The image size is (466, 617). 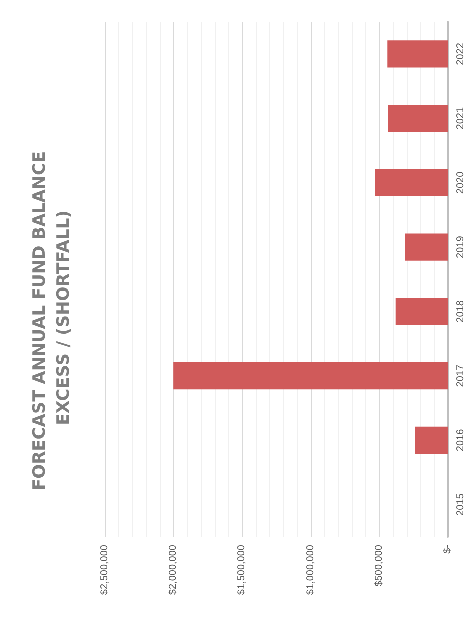 What do you see at coordinates (461, 440) in the screenshot?
I see `y-tick-label: 2016` at bounding box center [461, 440].